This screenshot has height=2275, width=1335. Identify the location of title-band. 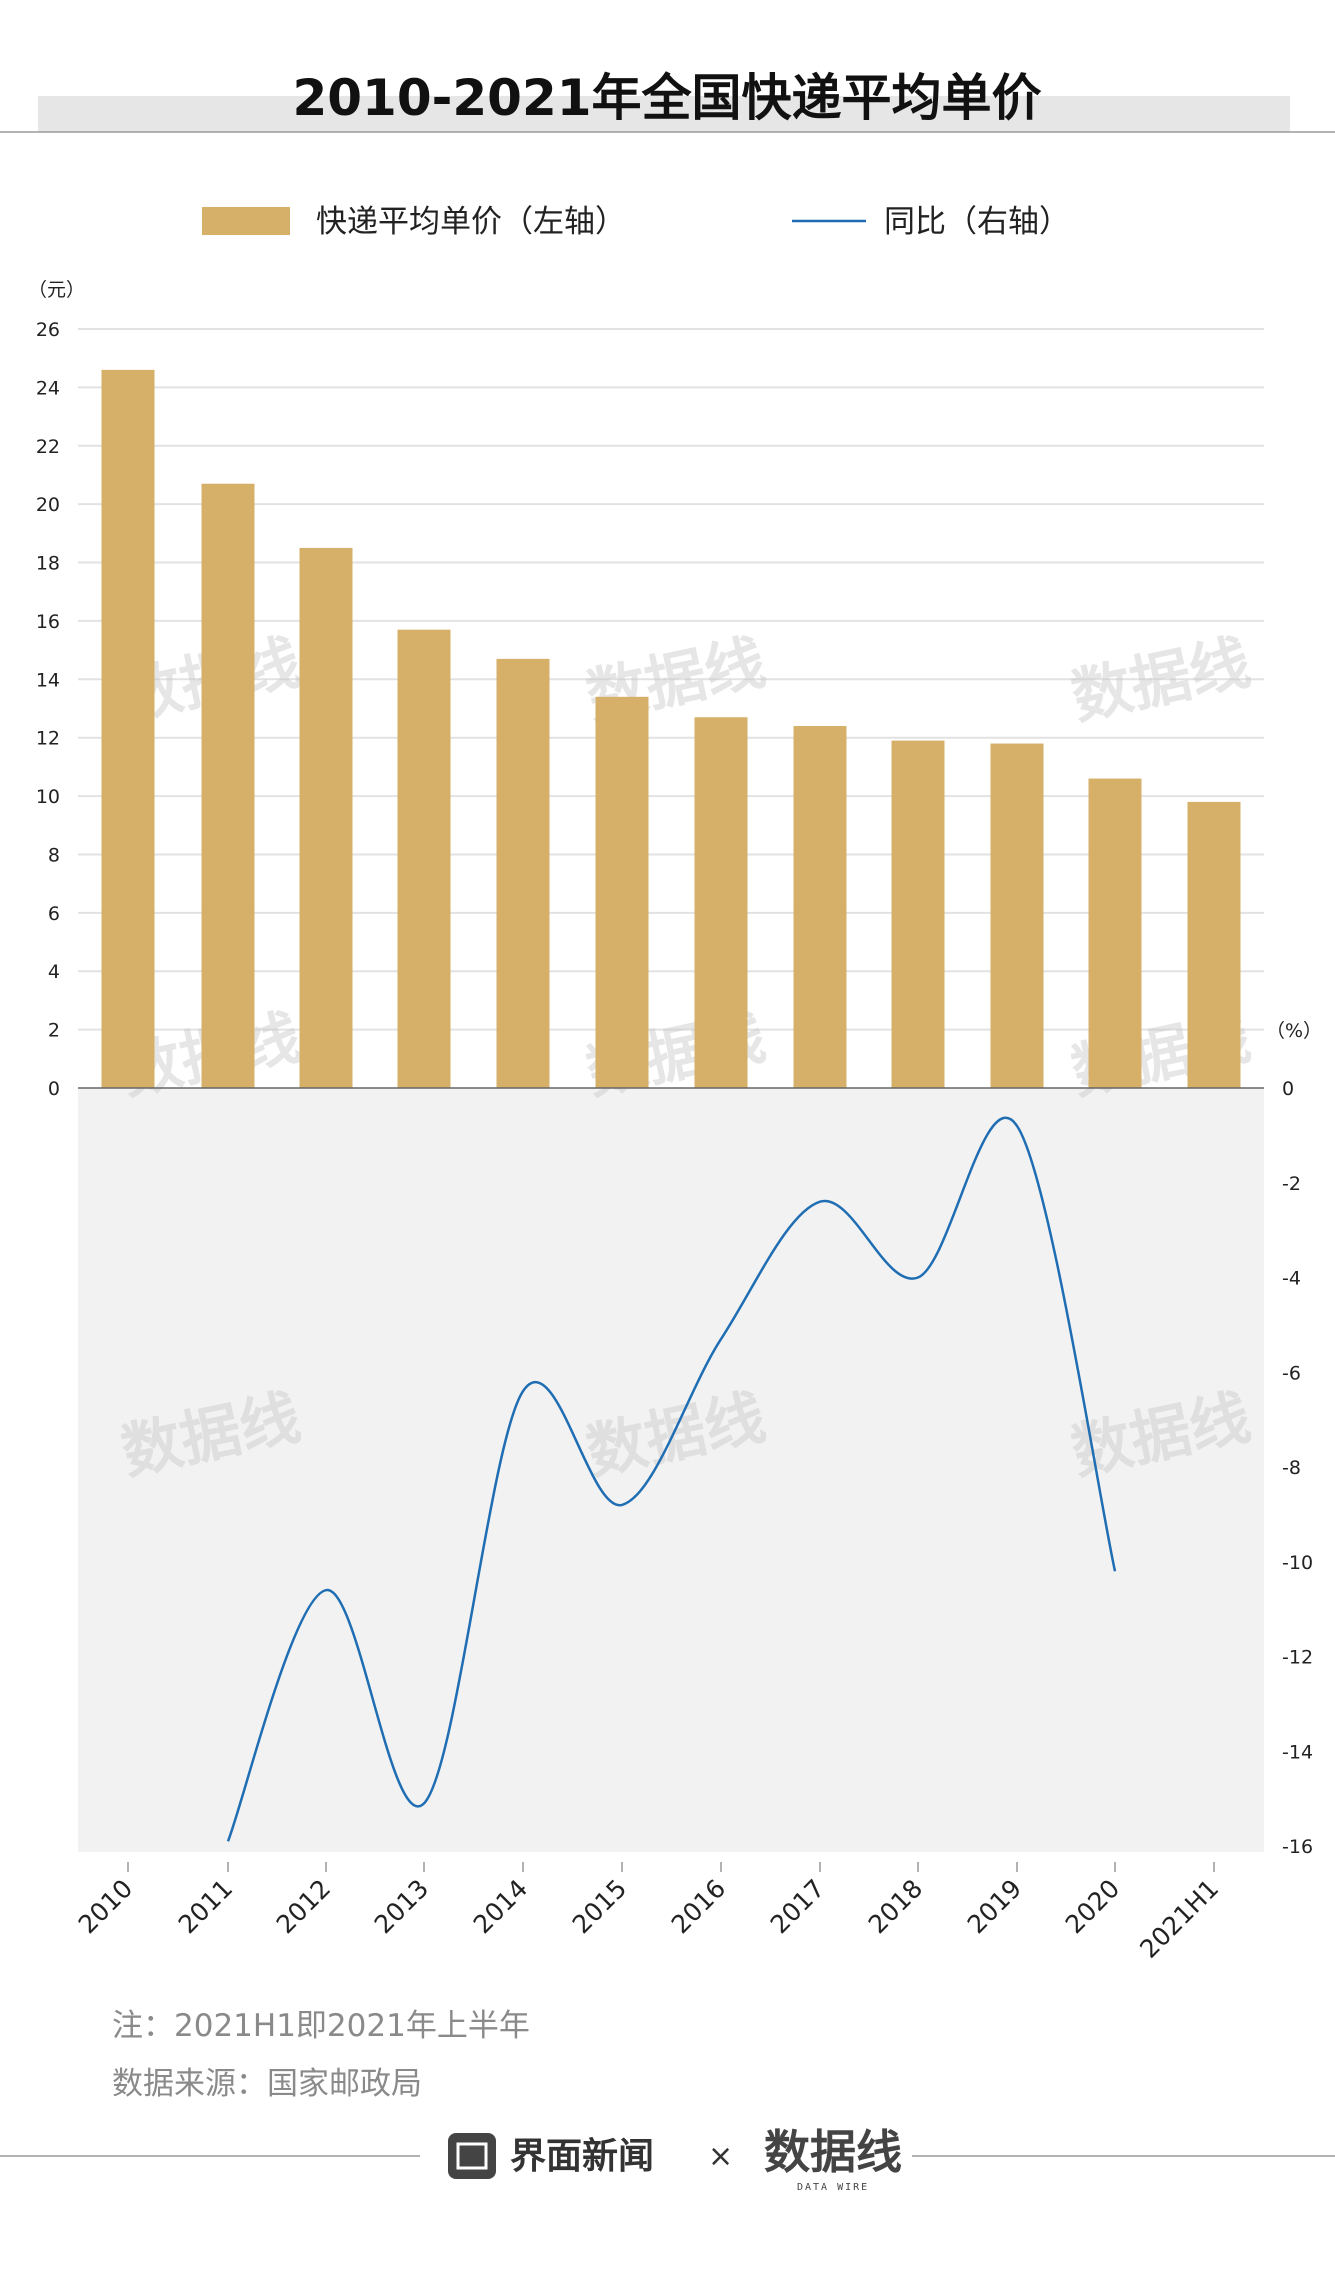
(664, 114).